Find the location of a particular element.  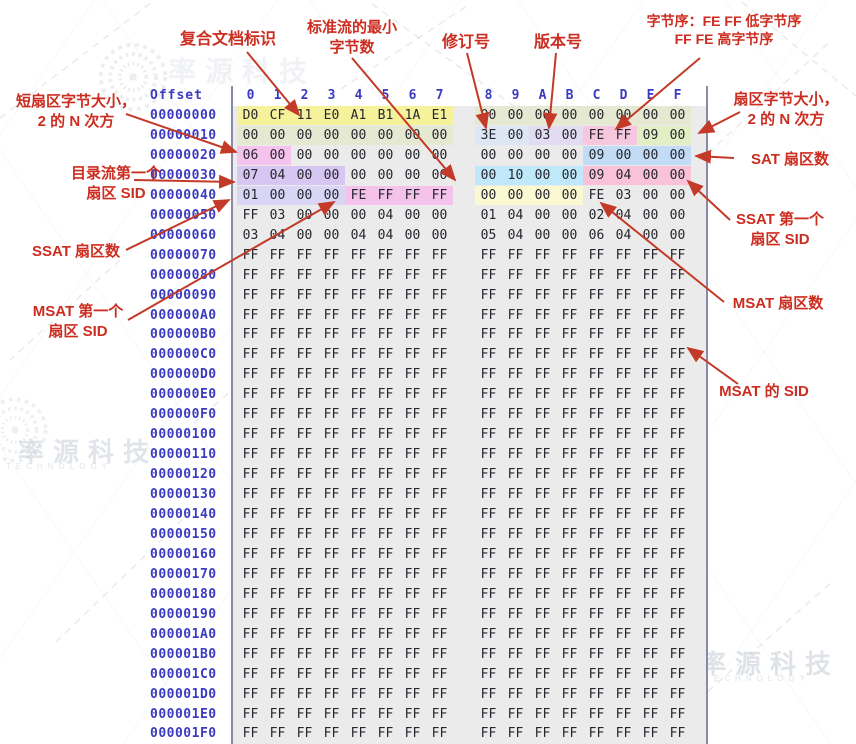

hex-byte-cell-compound-document-id: B1 is located at coordinates (385, 115).